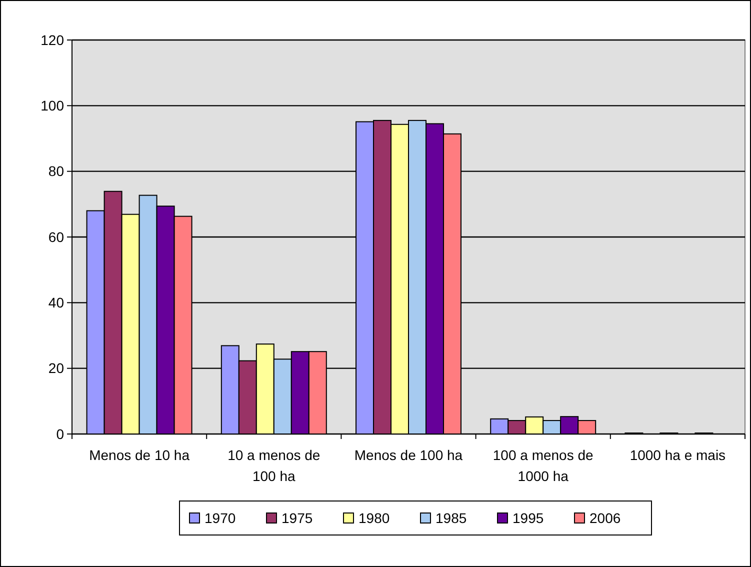  I want to click on x-tick-label: Menos de 10 ha, so click(139, 455).